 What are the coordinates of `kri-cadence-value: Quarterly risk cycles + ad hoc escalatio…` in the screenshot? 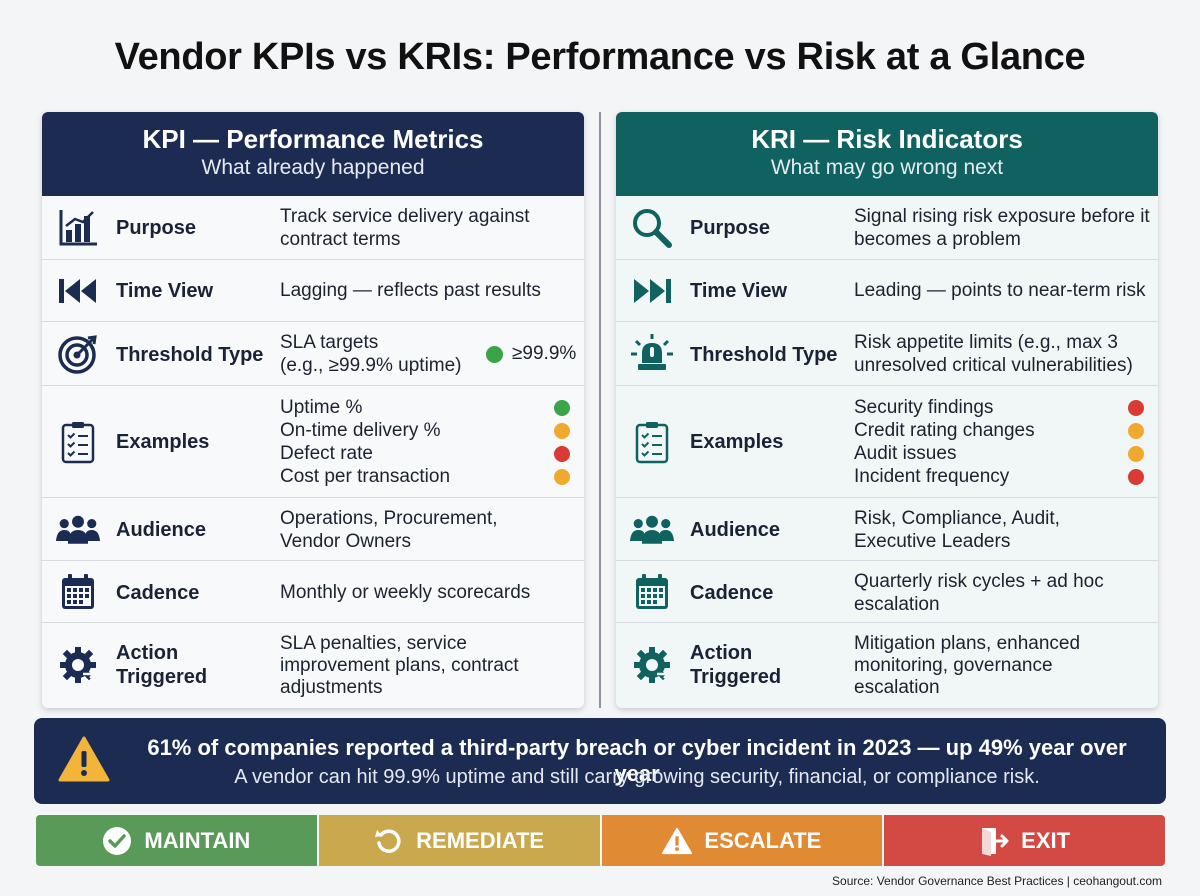 It's located at (1004, 593).